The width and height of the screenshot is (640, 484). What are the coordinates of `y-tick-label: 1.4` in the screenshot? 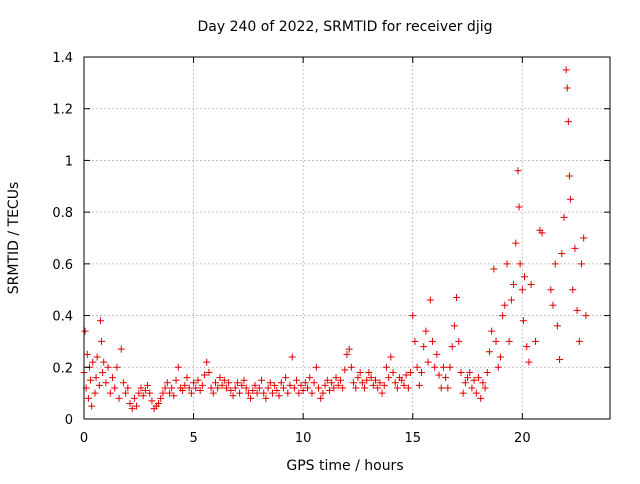 It's located at (62, 58).